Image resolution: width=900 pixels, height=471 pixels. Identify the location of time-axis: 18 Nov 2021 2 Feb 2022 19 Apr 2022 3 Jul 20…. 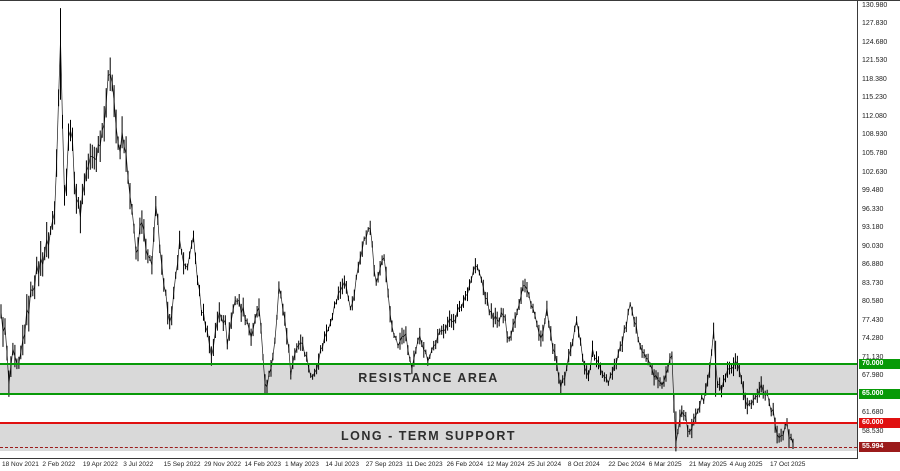
(429, 465).